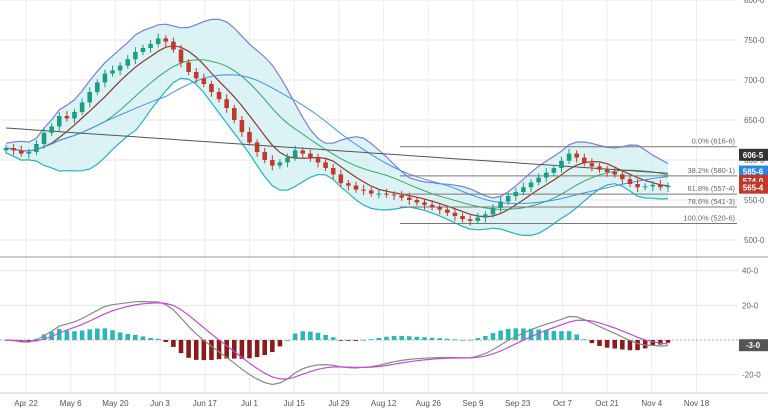 This screenshot has width=768, height=411. Describe the element at coordinates (205, 403) in the screenshot. I see `x-tick-label: Jun 17` at that location.